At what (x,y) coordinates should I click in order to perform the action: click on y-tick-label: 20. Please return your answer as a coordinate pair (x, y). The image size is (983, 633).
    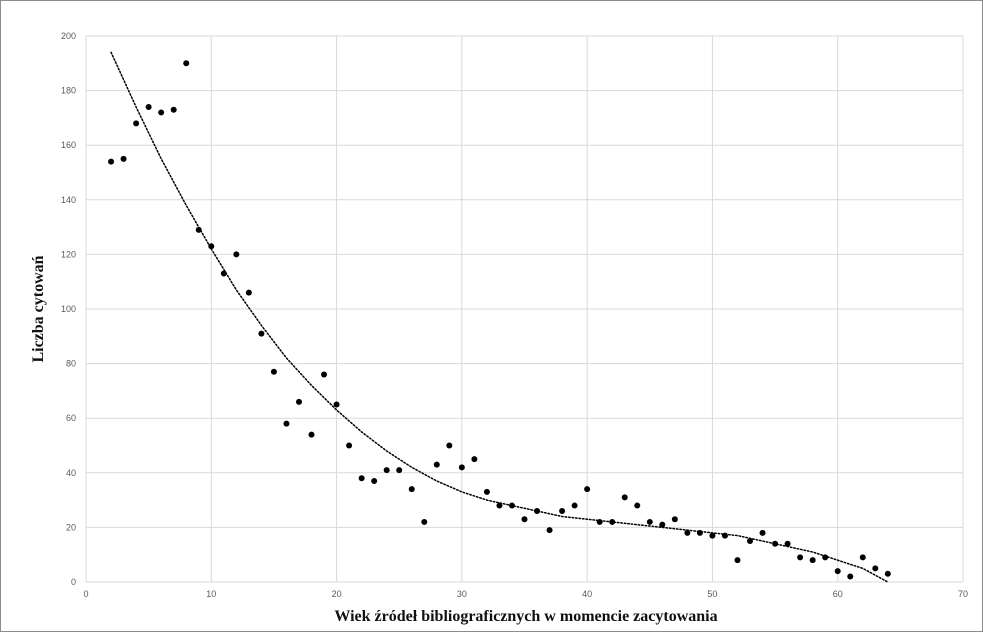
    Looking at the image, I should click on (71, 527).